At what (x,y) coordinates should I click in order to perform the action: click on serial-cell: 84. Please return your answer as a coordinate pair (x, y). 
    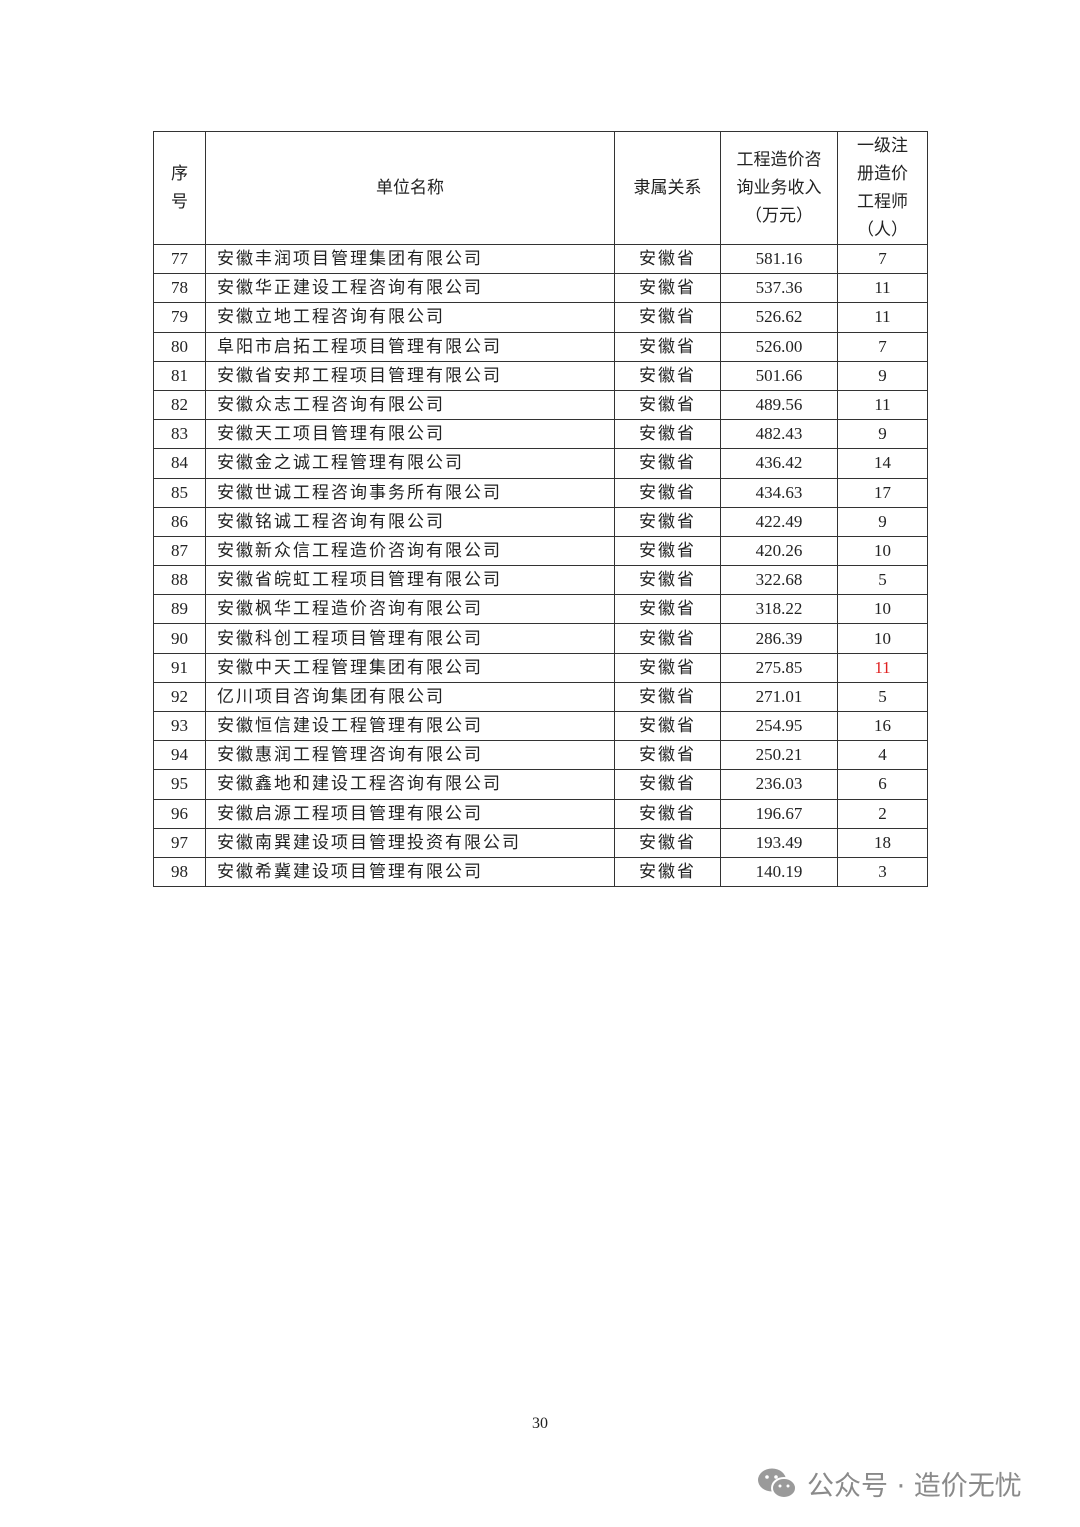
    Looking at the image, I should click on (179, 463).